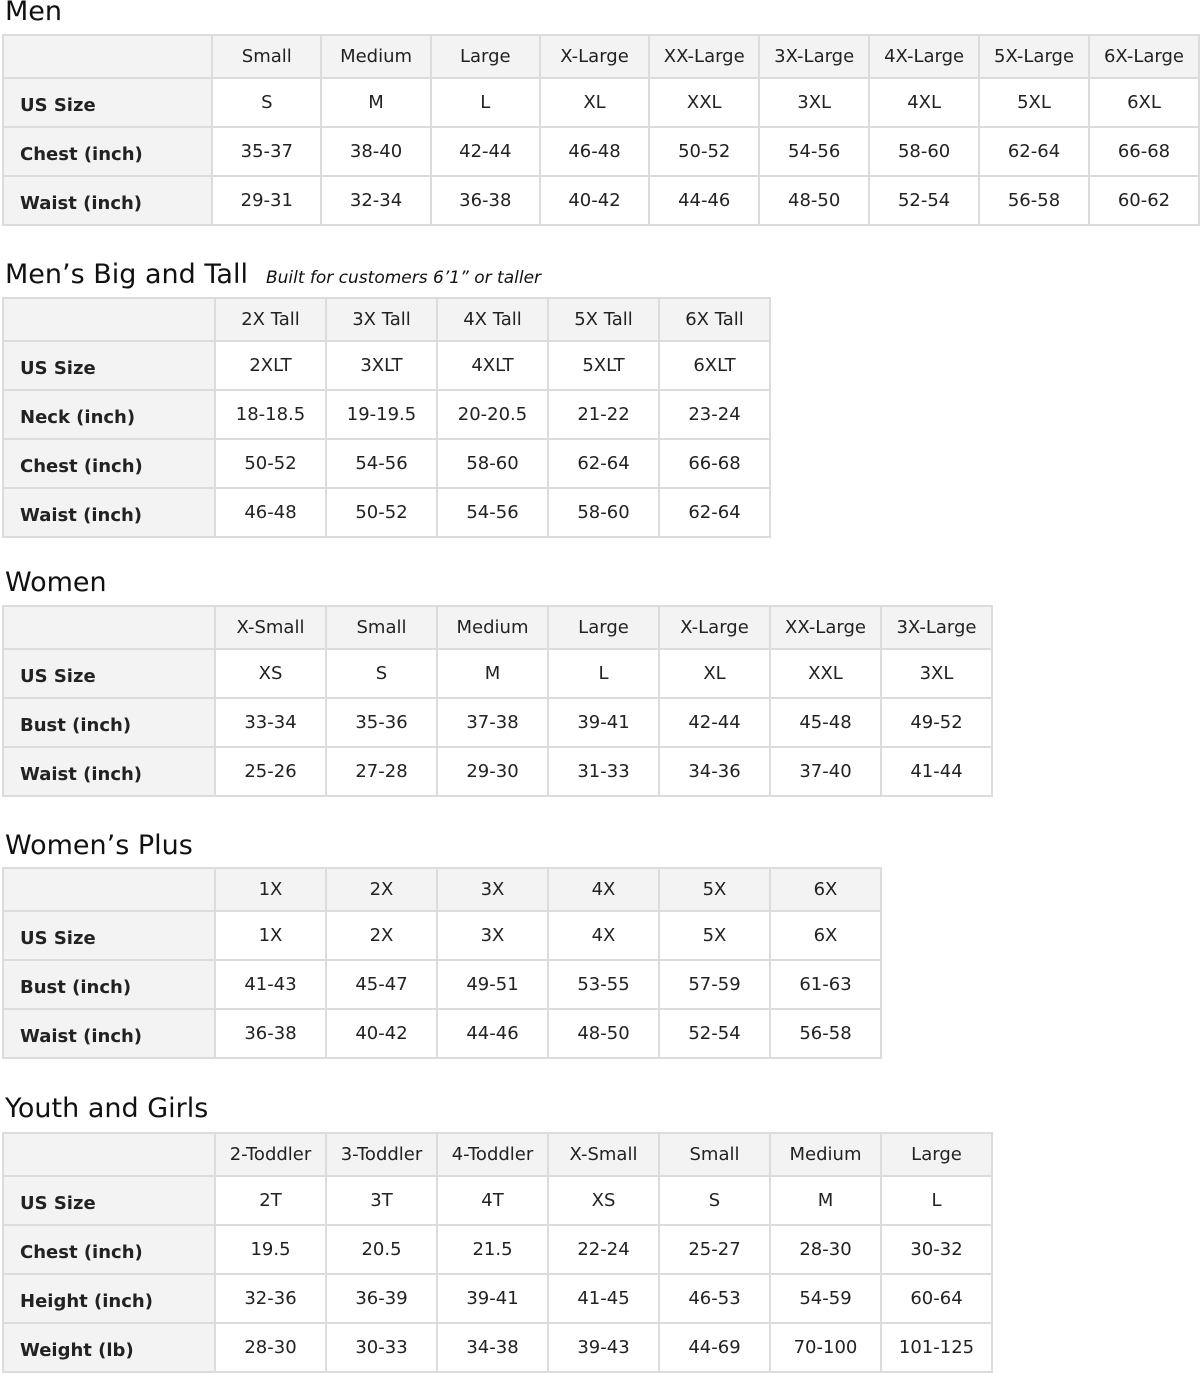 This screenshot has height=1373, width=1200. Describe the element at coordinates (492, 771) in the screenshot. I see `table-cell: 29-30` at that location.